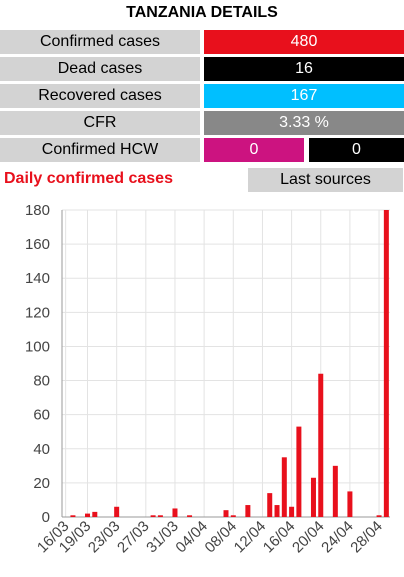 The width and height of the screenshot is (404, 577). What do you see at coordinates (41, 483) in the screenshot?
I see `y-tick-label: 20` at bounding box center [41, 483].